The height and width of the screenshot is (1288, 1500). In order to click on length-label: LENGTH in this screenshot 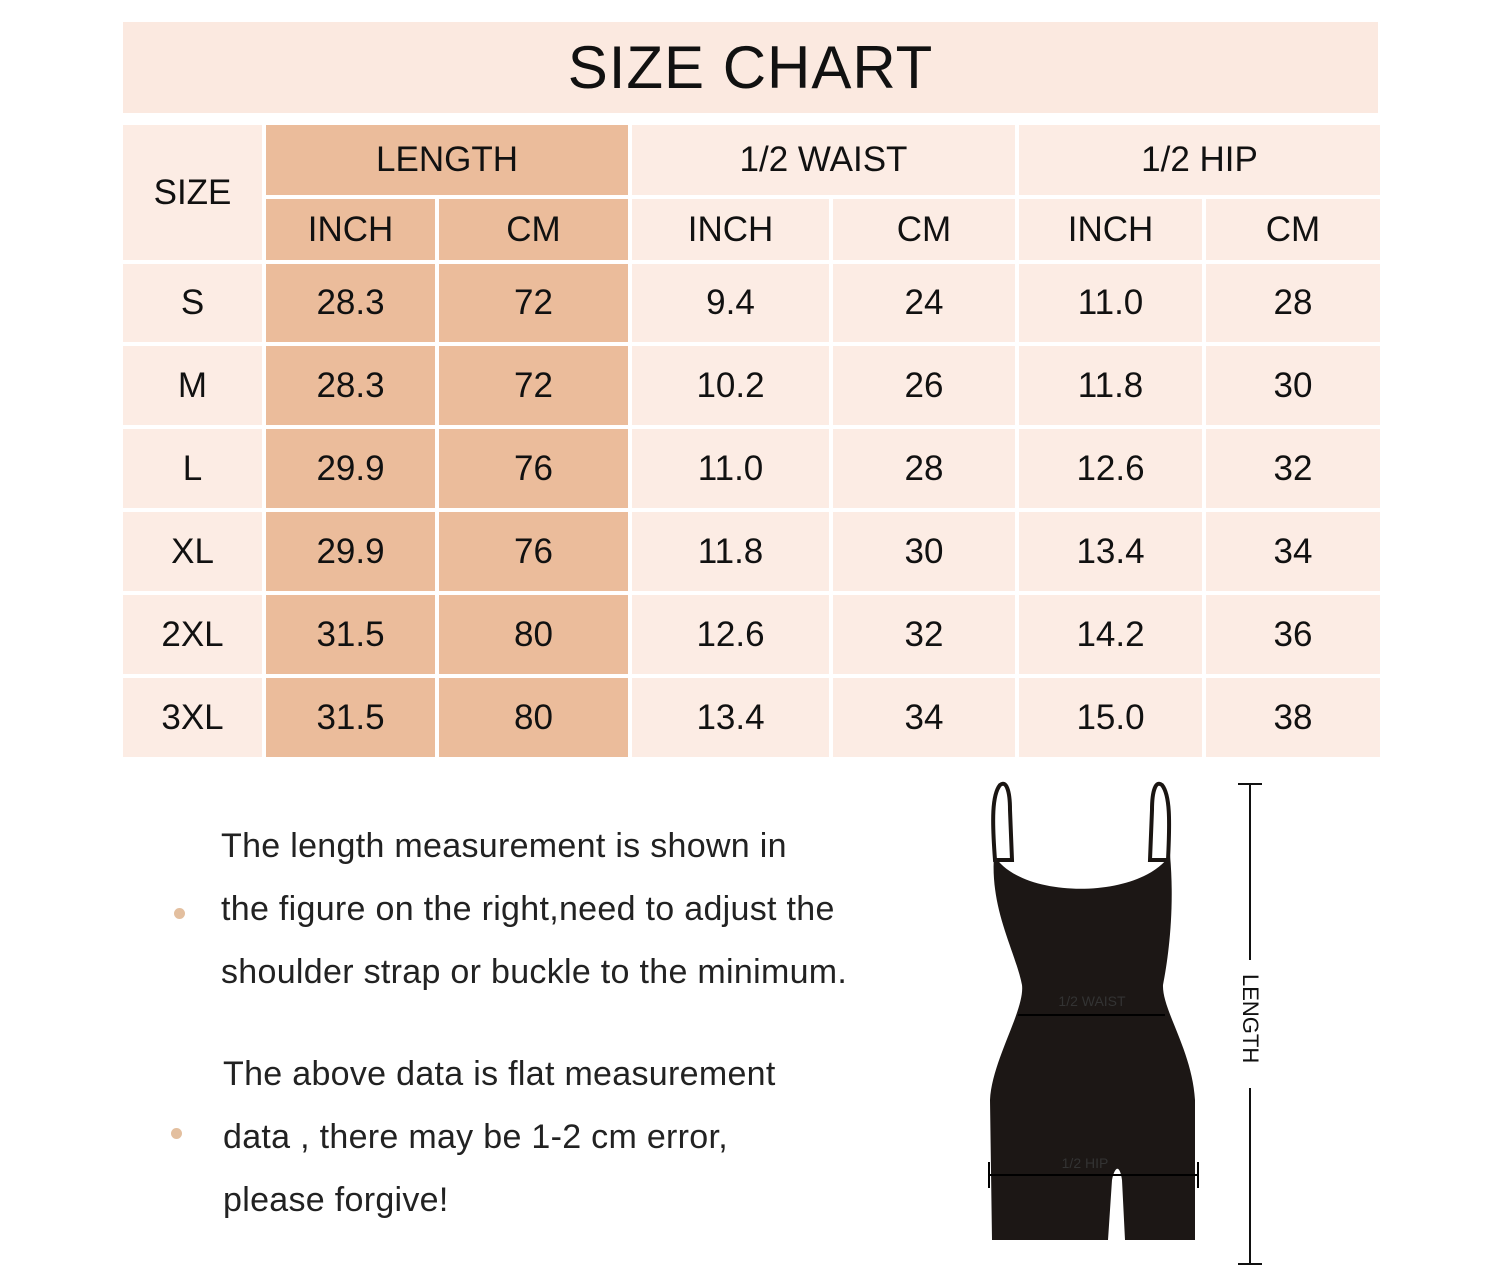, I will do `click(1250, 1018)`.